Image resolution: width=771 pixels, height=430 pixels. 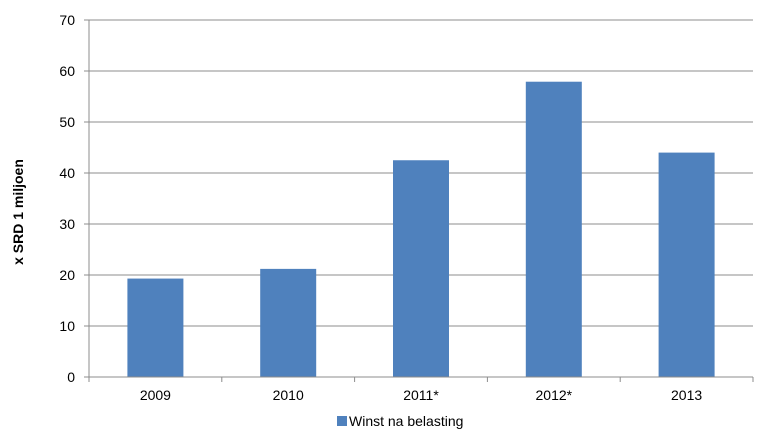 I want to click on y-tick-label: 60, so click(x=67, y=71).